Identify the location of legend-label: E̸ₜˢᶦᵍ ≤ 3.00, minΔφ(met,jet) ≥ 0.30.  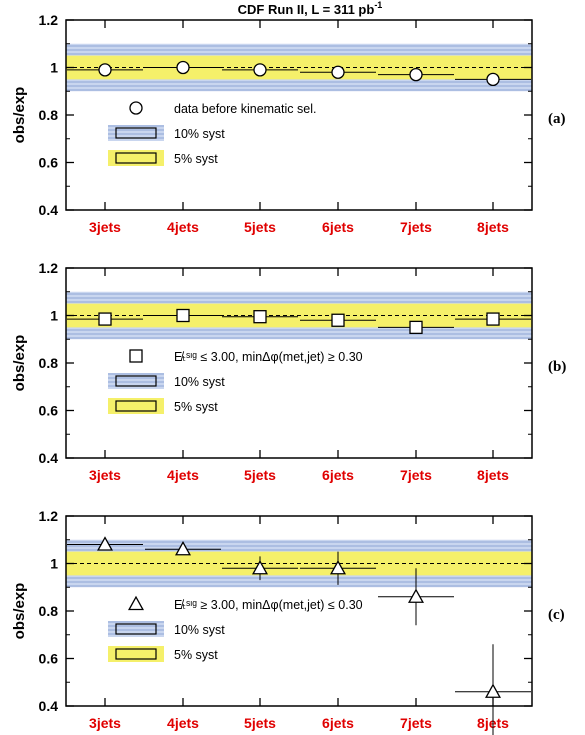
(268, 357).